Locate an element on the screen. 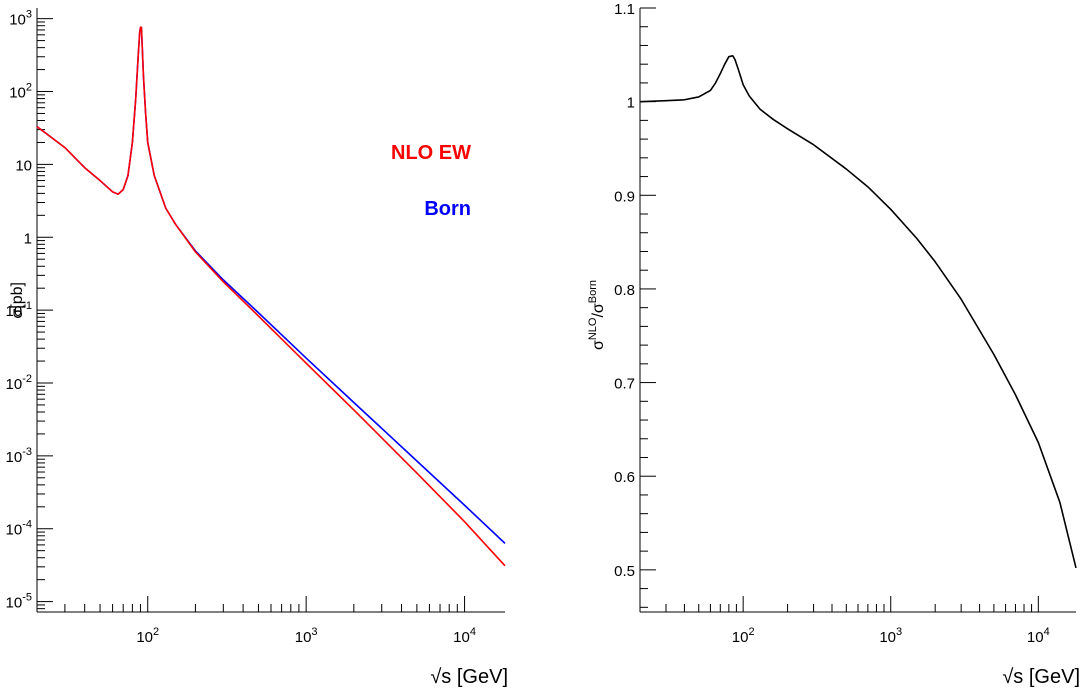  y-title-sup: NLO is located at coordinates (593, 328).